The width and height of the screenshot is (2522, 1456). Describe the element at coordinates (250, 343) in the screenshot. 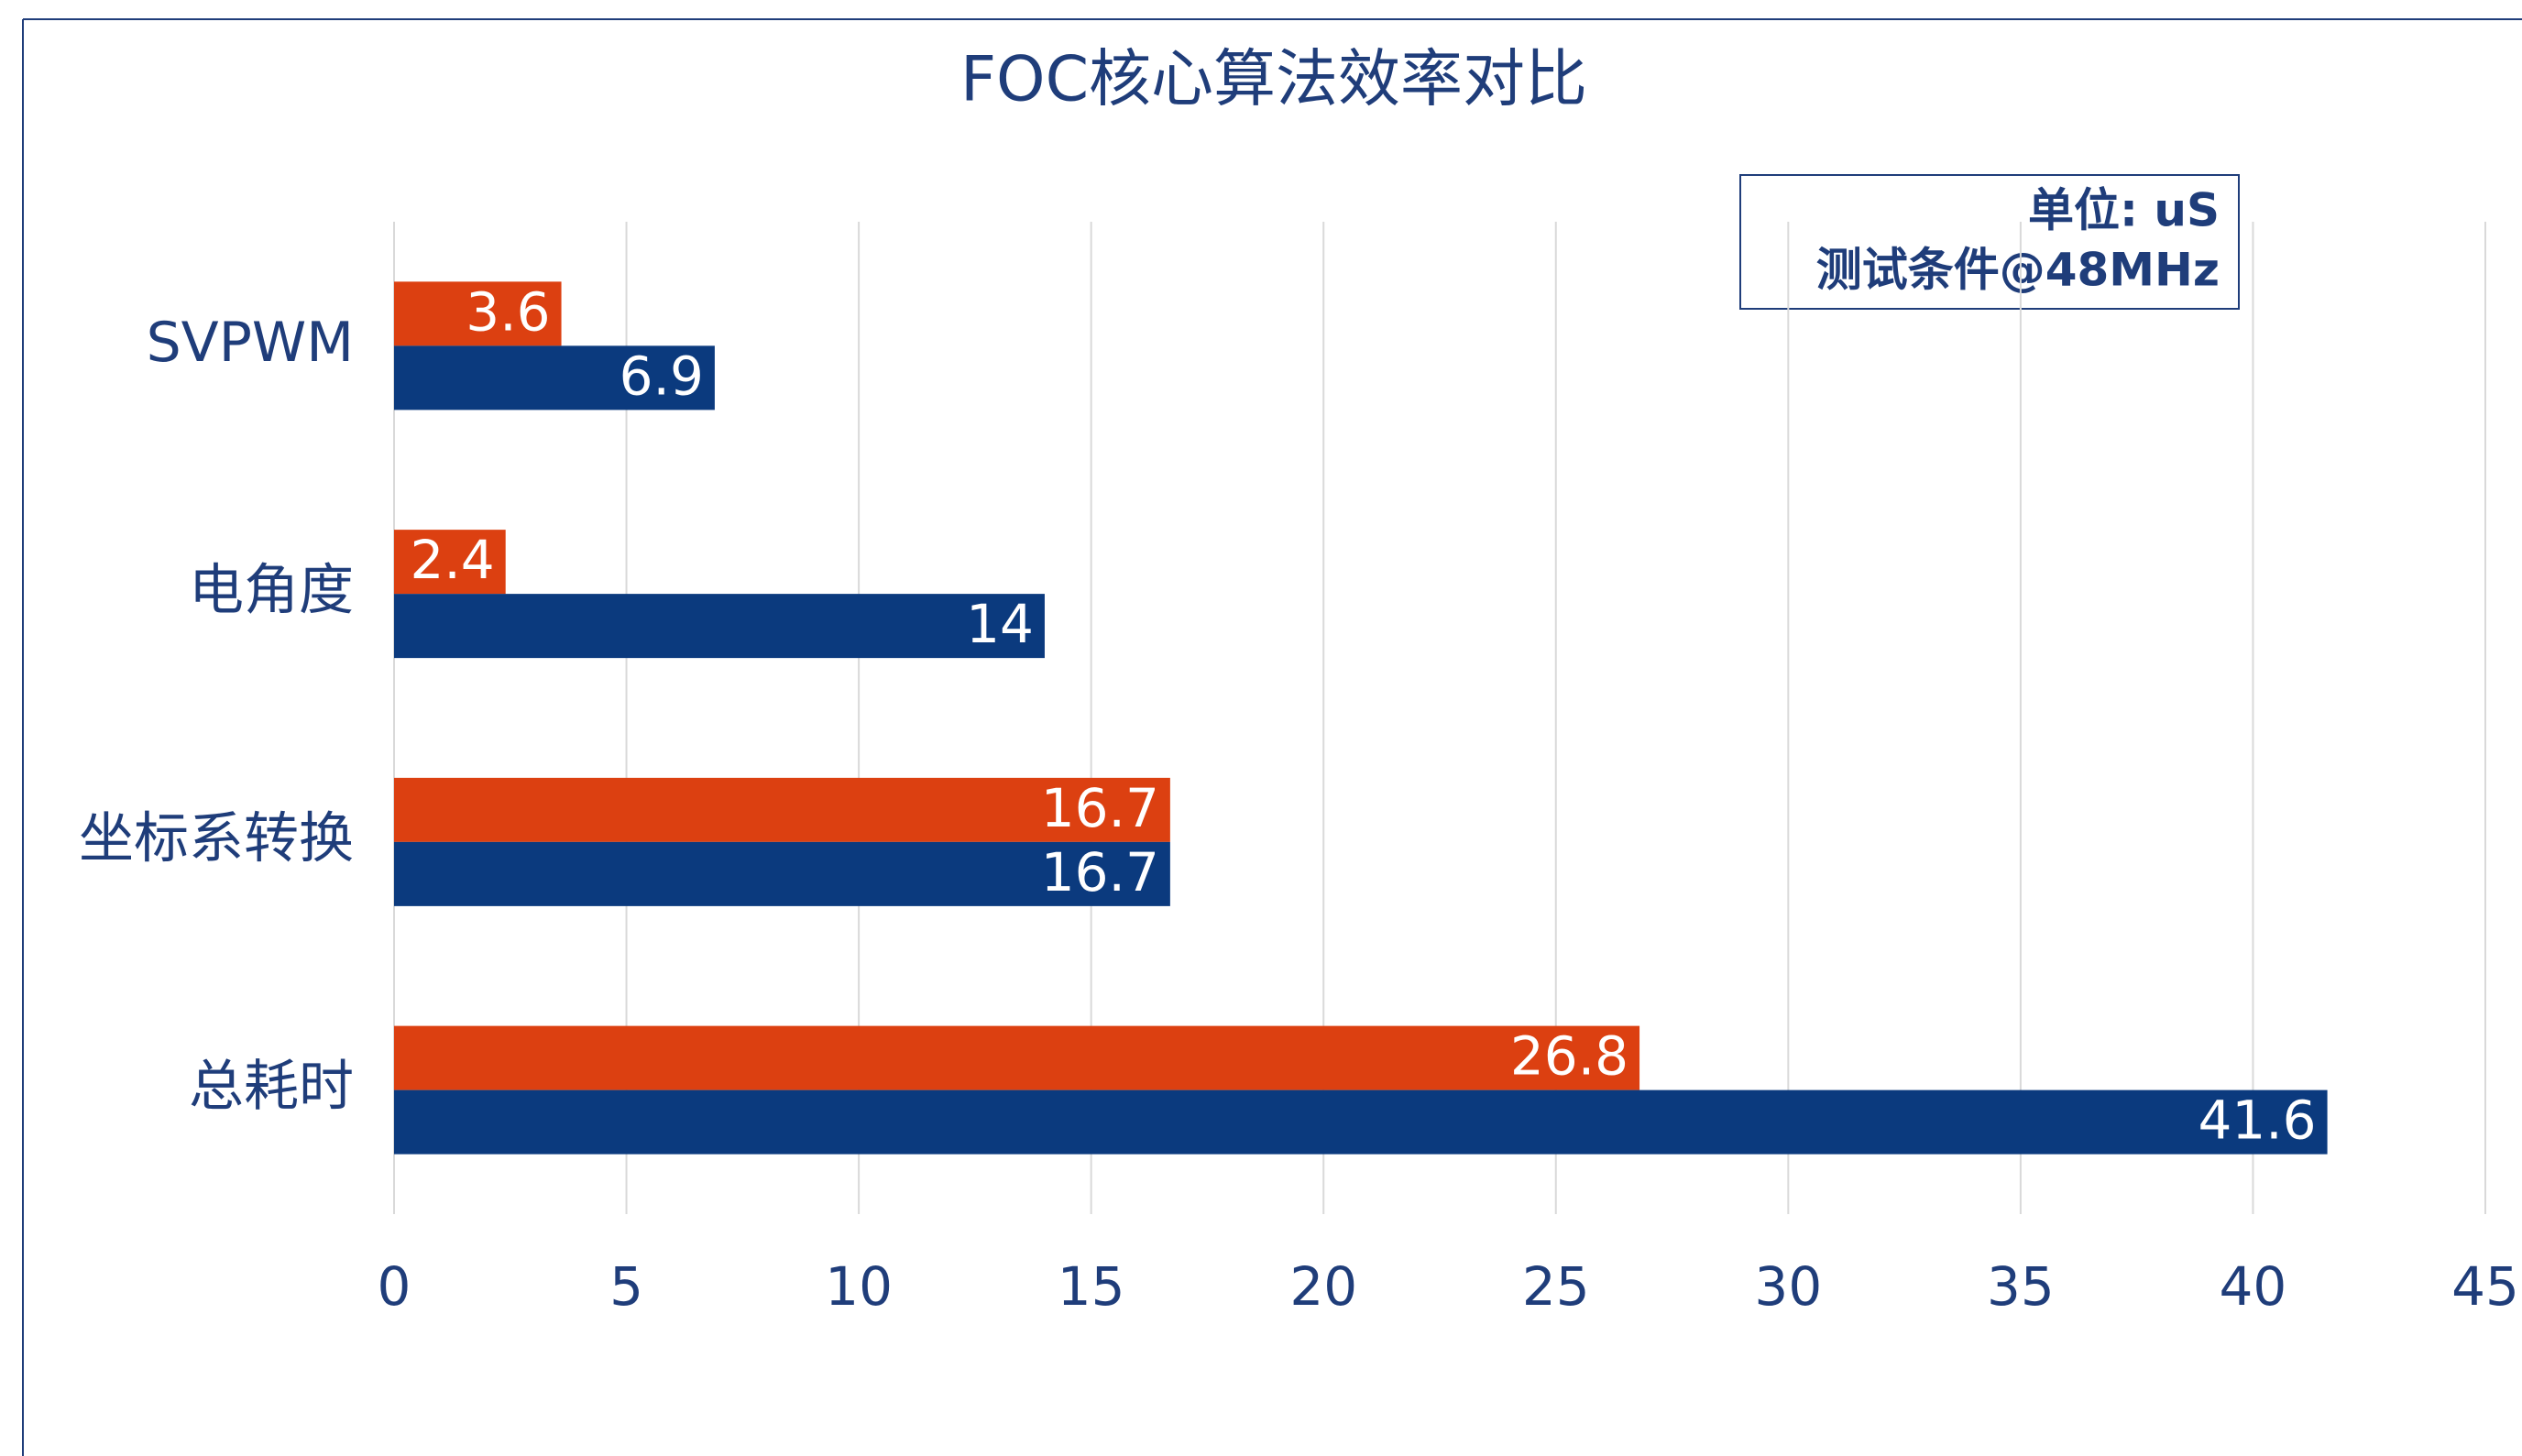

I see `y-tick-label: SVPWM` at that location.